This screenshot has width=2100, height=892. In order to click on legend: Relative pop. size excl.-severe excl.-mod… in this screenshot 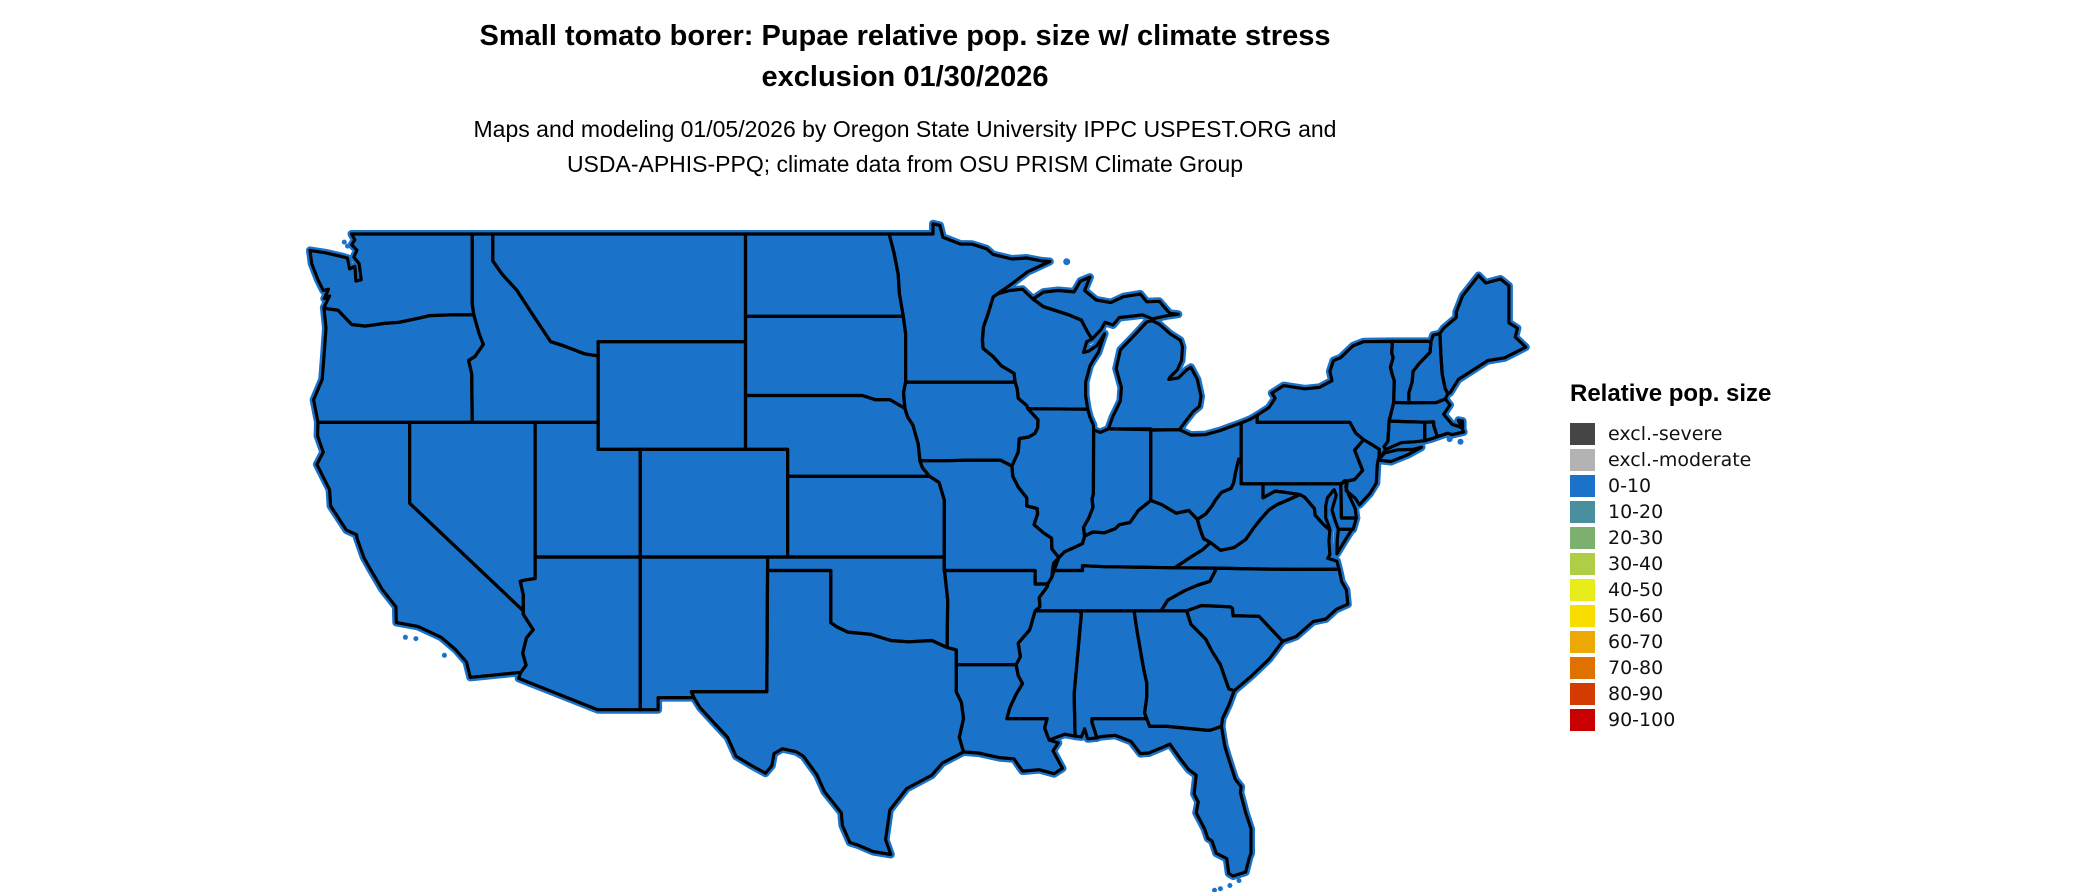, I will do `click(1830, 556)`.